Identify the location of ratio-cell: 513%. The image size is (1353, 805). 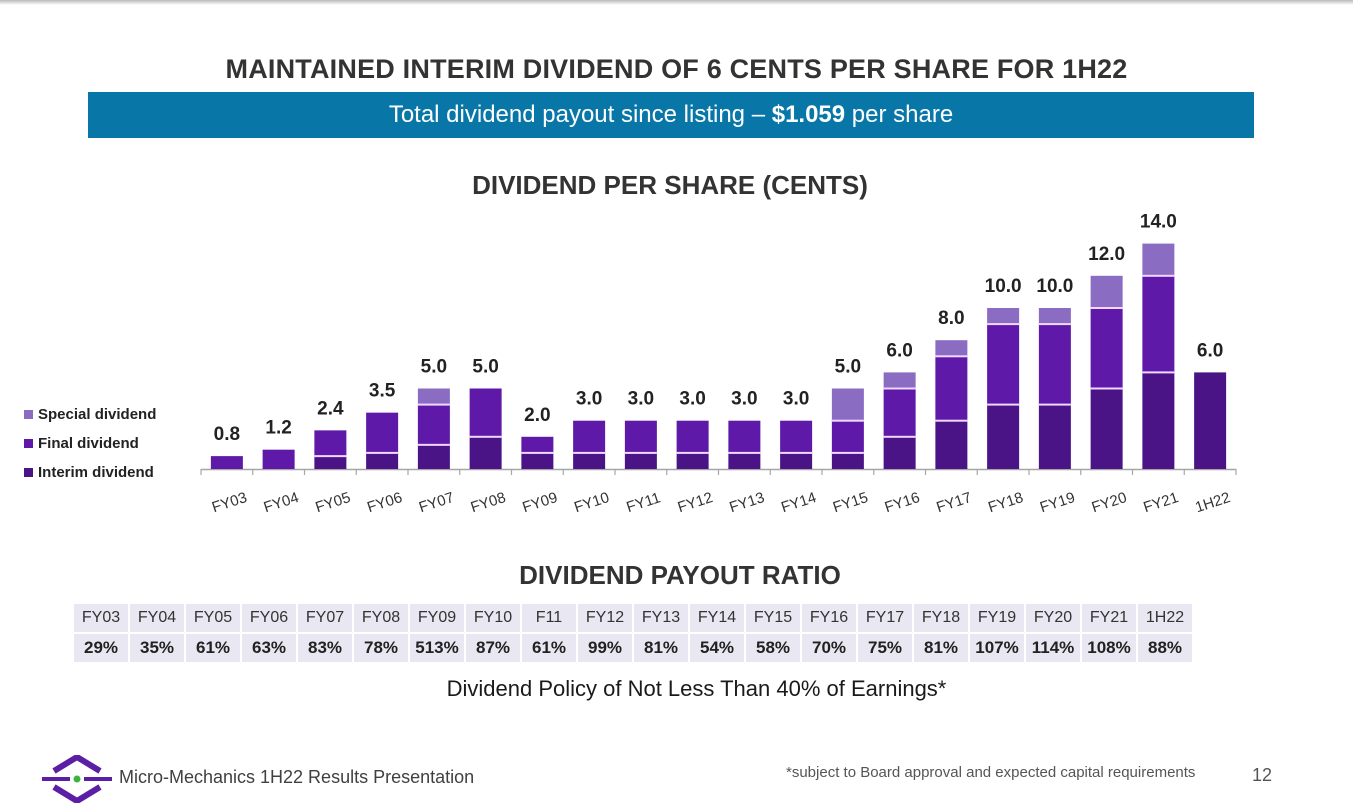
(437, 648).